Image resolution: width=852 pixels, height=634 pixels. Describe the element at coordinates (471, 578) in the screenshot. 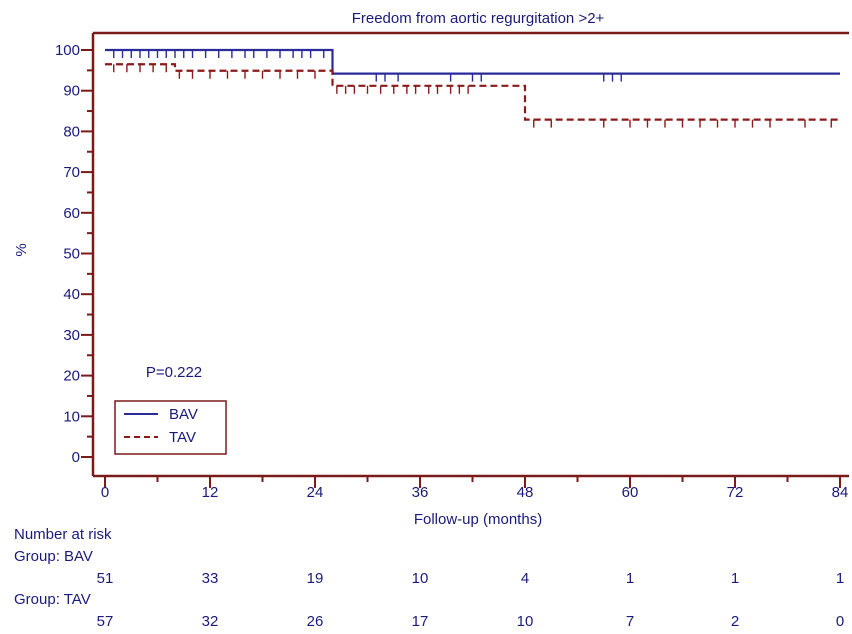

I see `risk-row: 51 33 19 10 4 1 1 1` at that location.